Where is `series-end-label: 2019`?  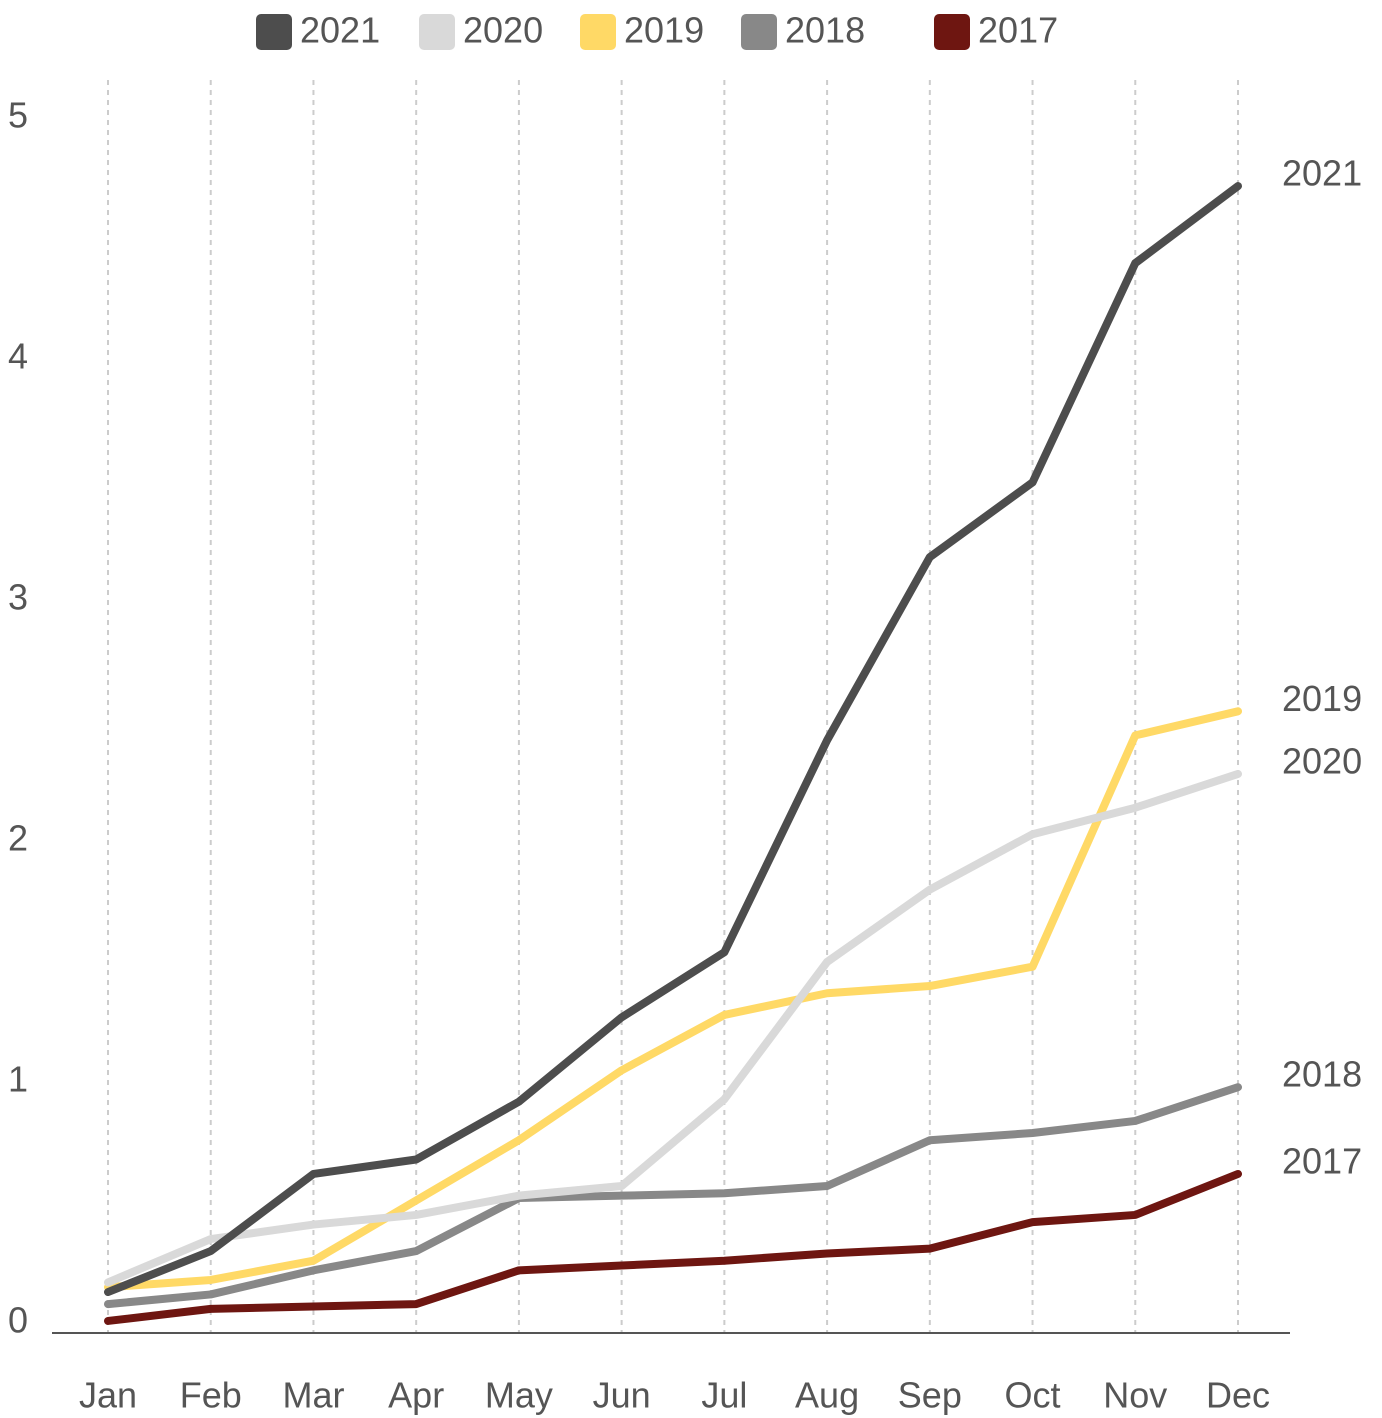 series-end-label: 2019 is located at coordinates (1322, 698).